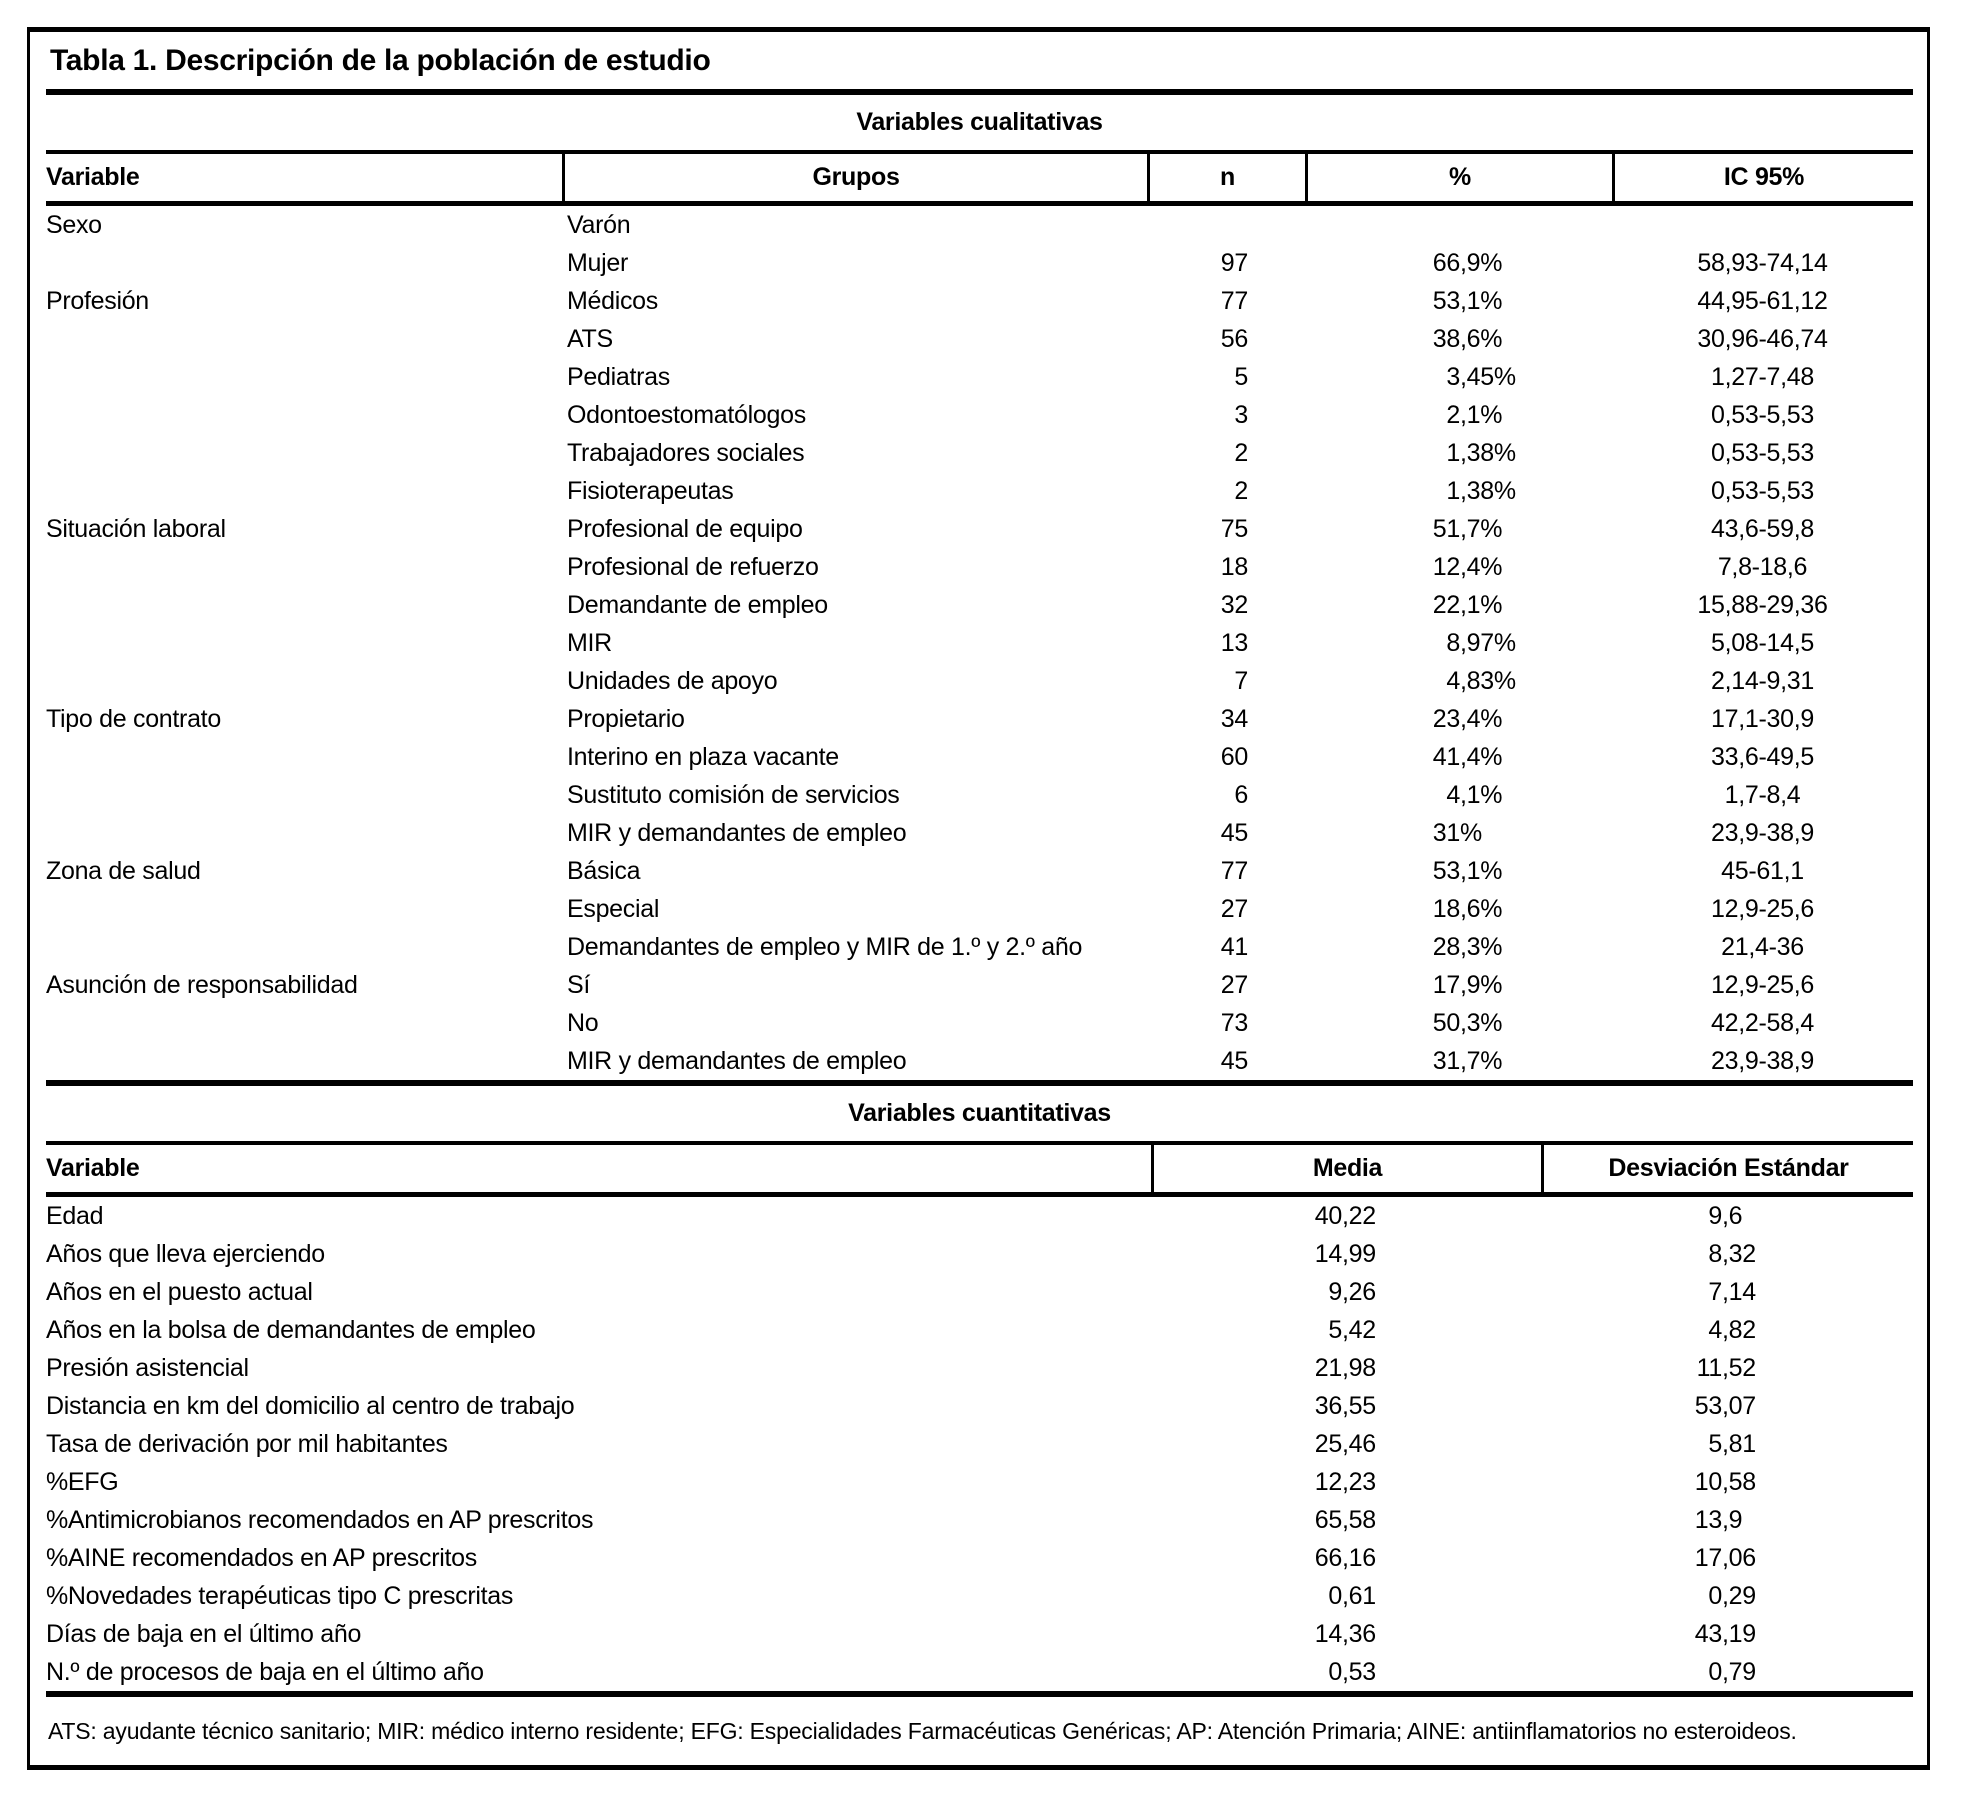  Describe the element at coordinates (1359, 1291) in the screenshot. I see `media-decimal-part: ,26` at that location.